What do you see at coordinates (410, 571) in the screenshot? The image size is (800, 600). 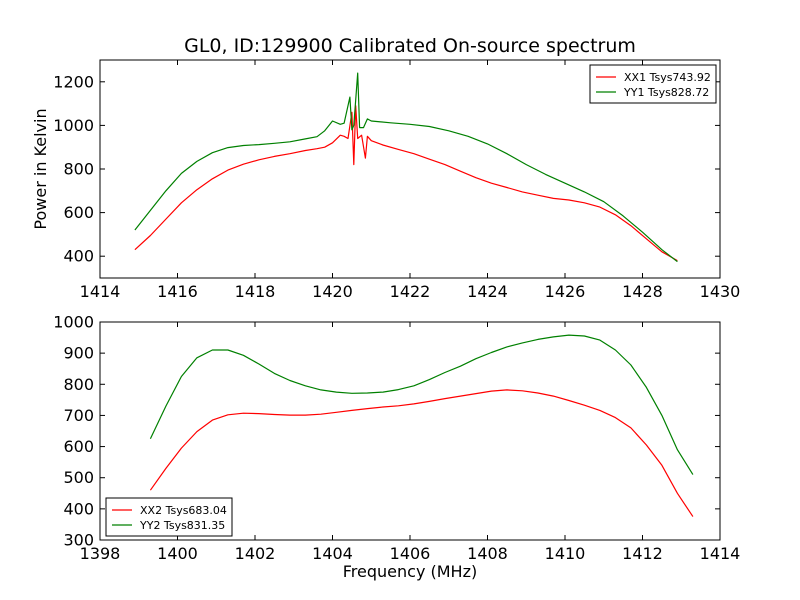 I see `x-axis-label: Frequency (MHz)` at bounding box center [410, 571].